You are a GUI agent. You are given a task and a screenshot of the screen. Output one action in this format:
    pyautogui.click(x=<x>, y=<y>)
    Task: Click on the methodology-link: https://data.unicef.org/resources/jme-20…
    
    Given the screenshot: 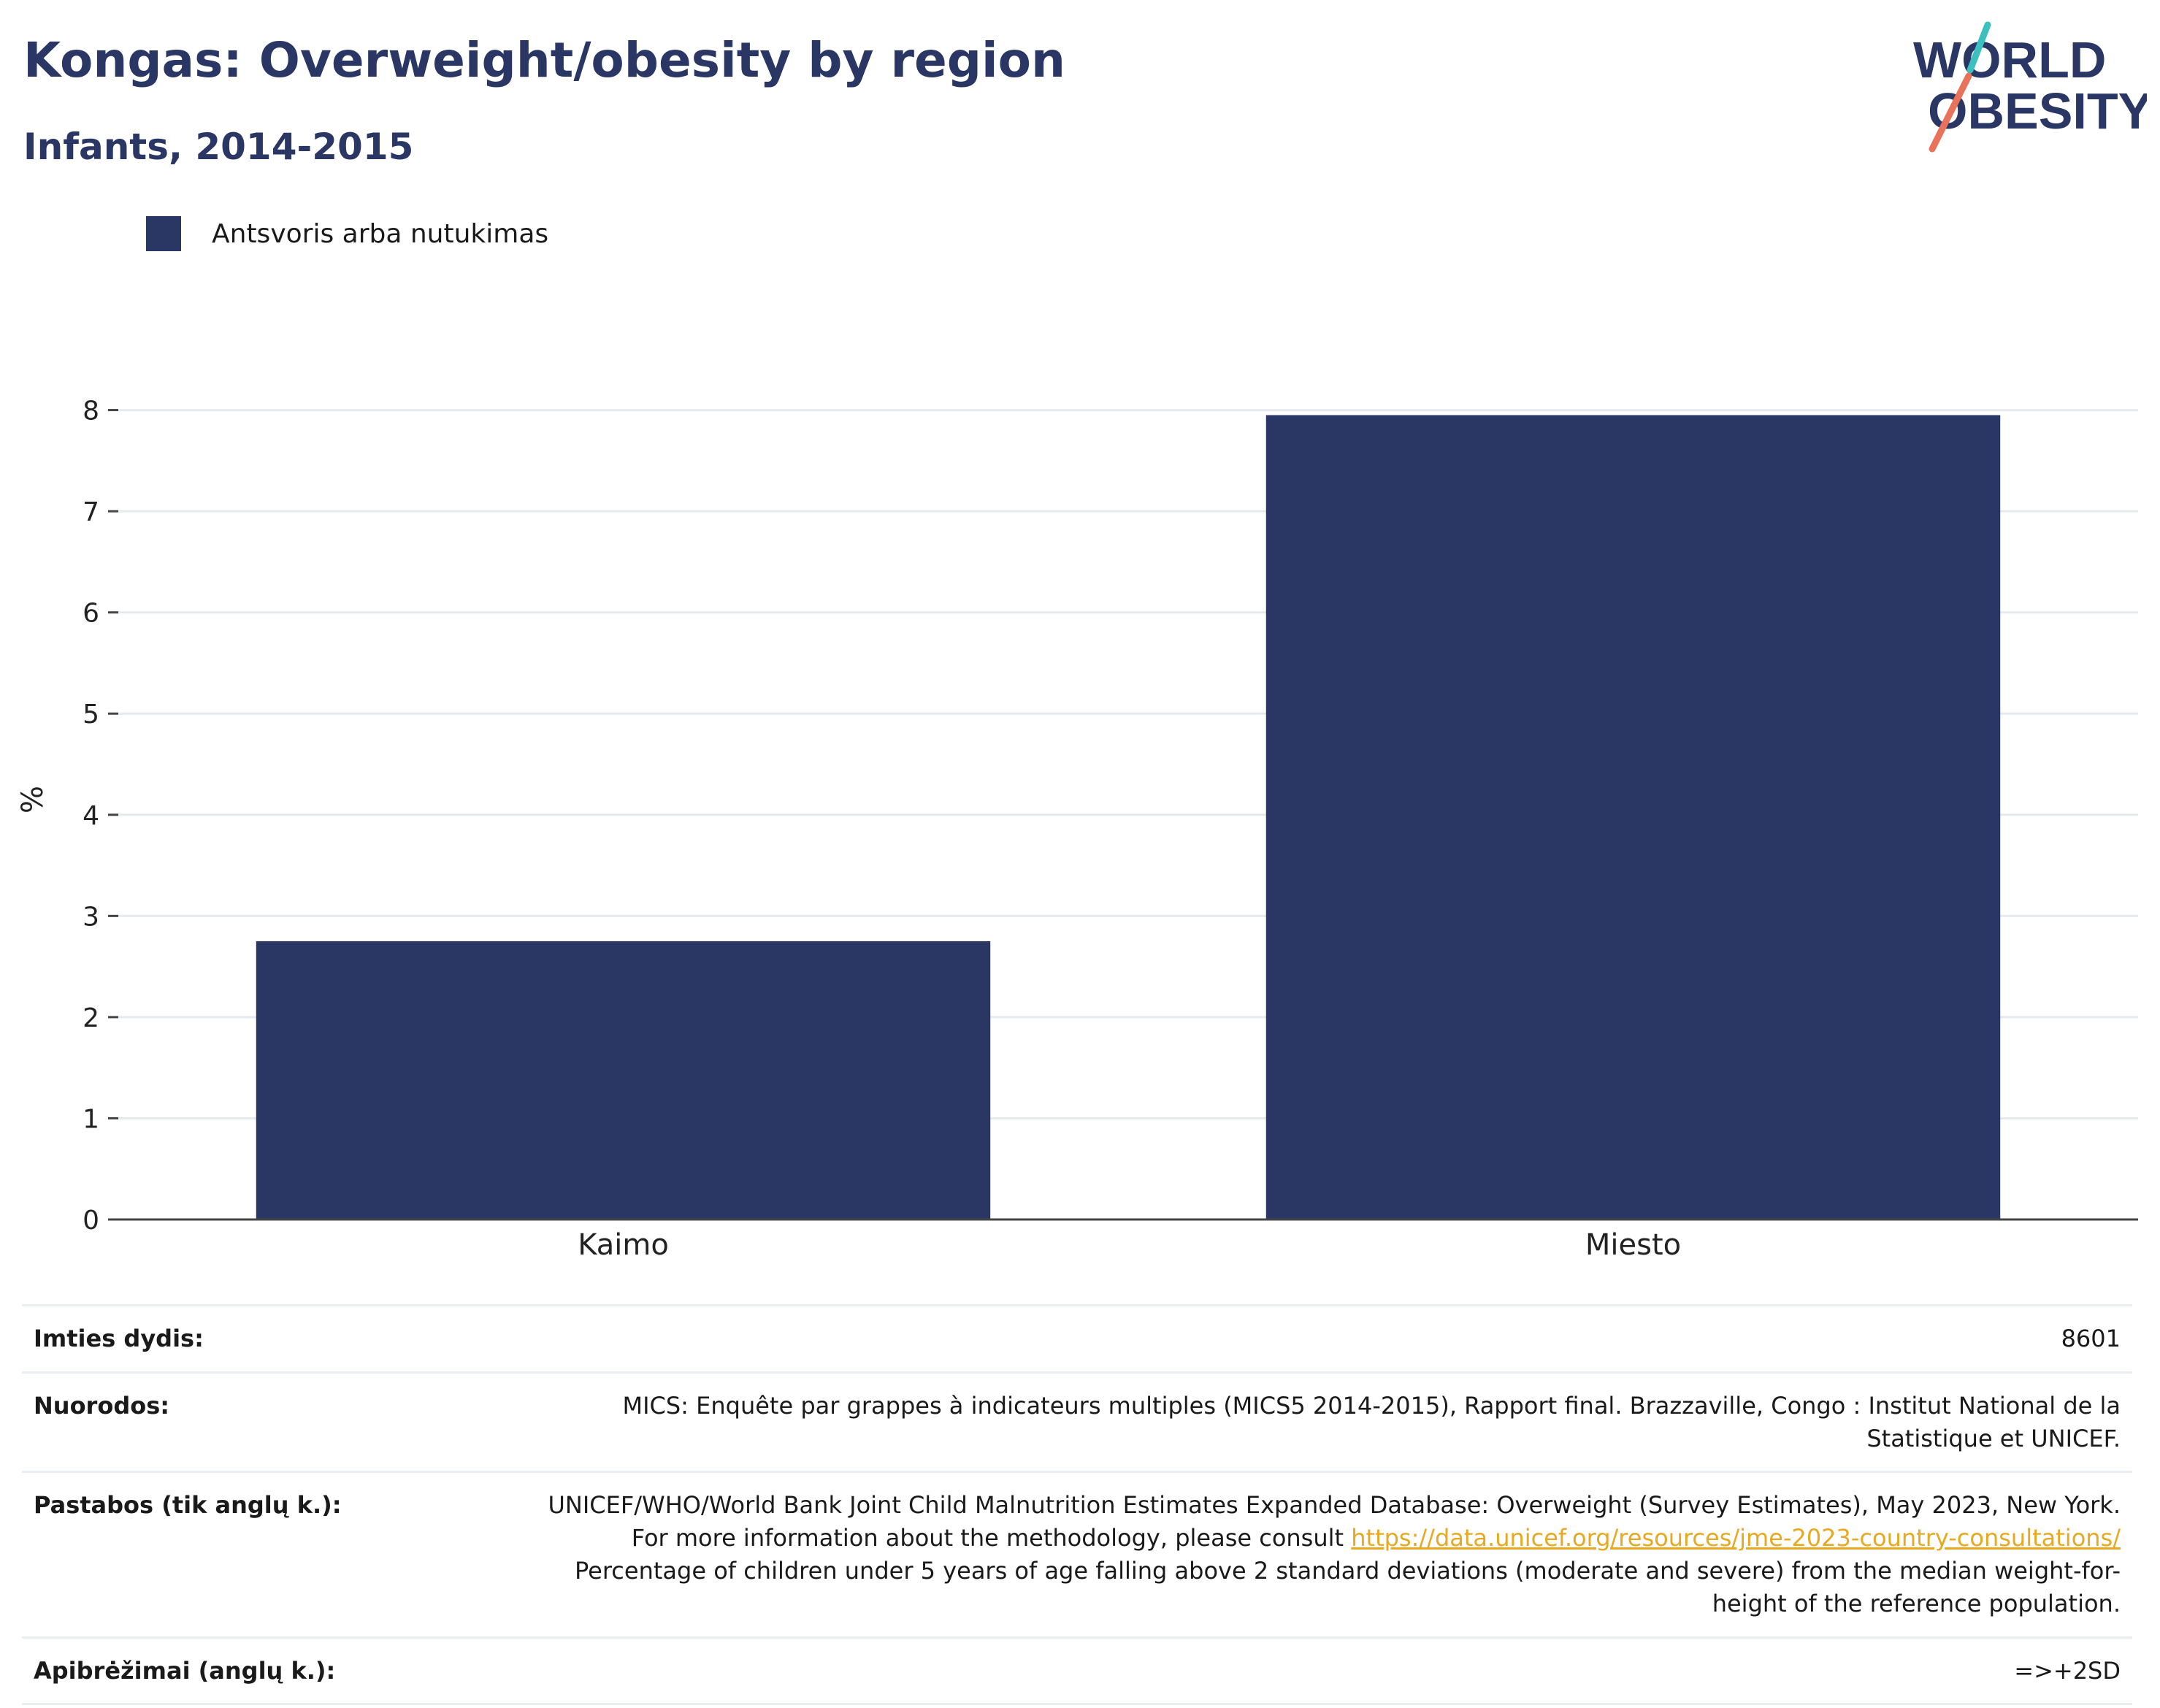 What is the action you would take?
    pyautogui.click(x=1736, y=1538)
    